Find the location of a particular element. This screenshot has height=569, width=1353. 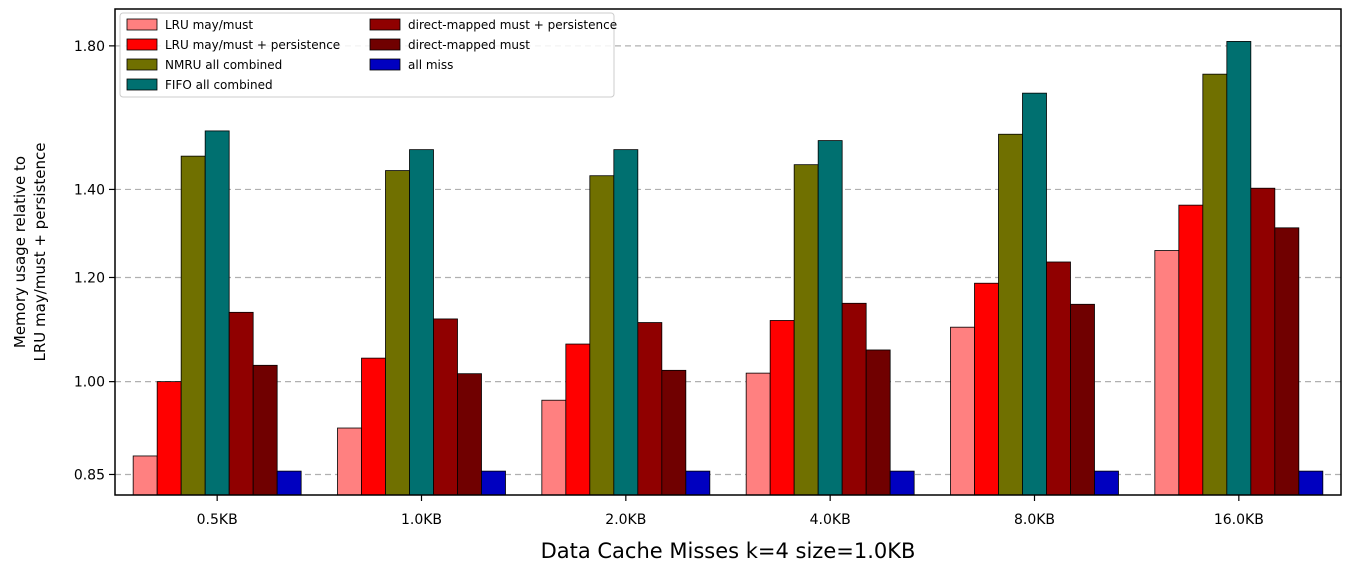

legend-item: all miss is located at coordinates (411, 65).